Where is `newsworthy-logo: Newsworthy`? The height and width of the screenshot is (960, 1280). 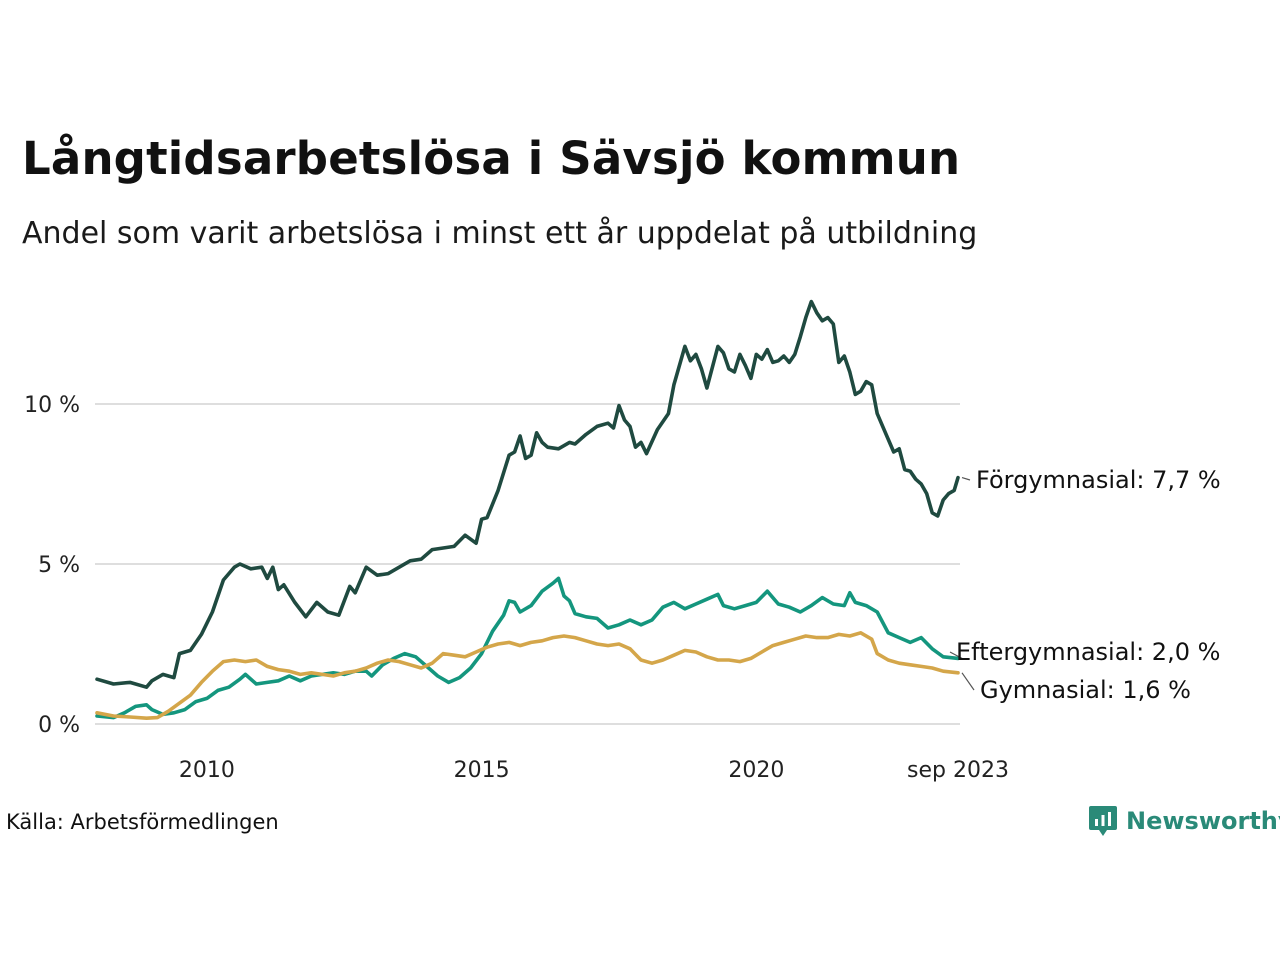 newsworthy-logo: Newsworthy is located at coordinates (1184, 821).